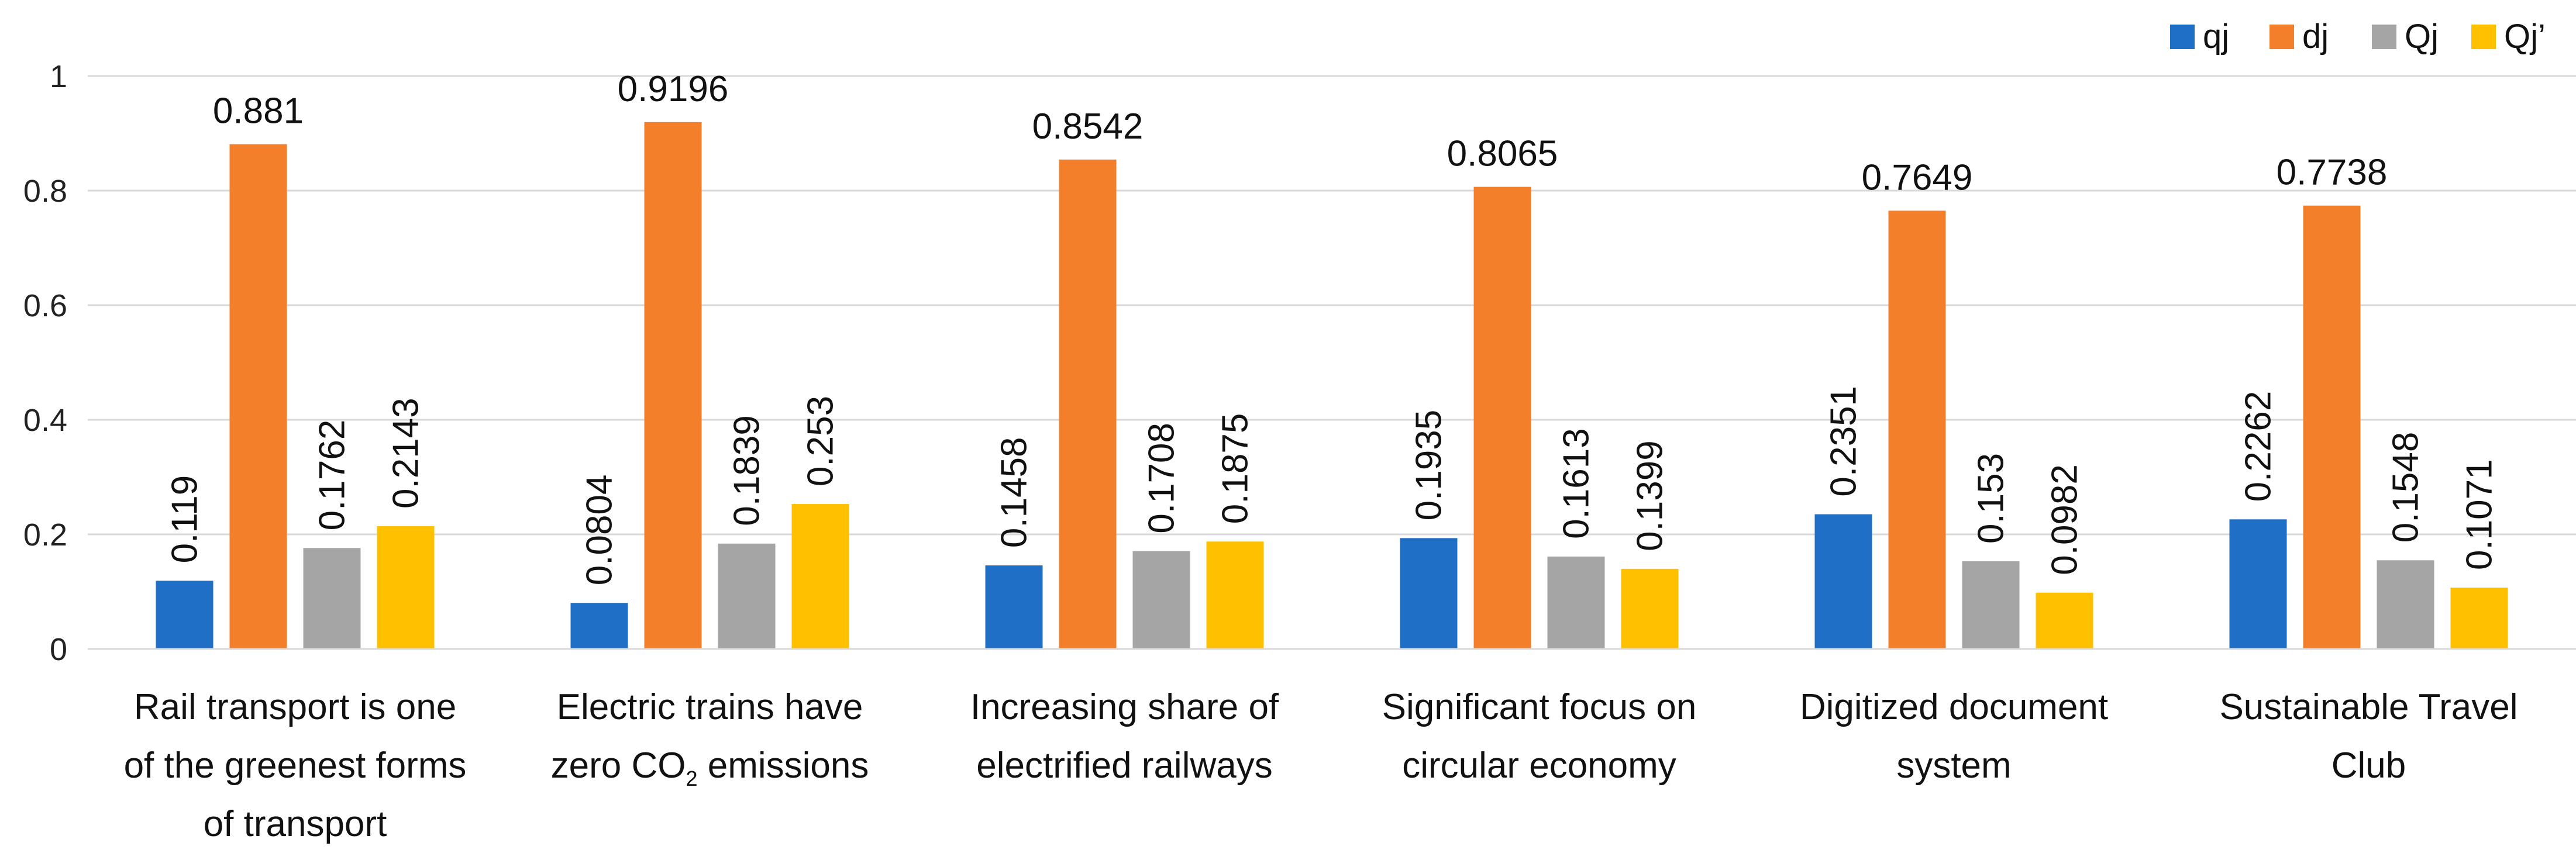 The image size is (2576, 853). What do you see at coordinates (1917, 177) in the screenshot?
I see `data-label: 0.7649` at bounding box center [1917, 177].